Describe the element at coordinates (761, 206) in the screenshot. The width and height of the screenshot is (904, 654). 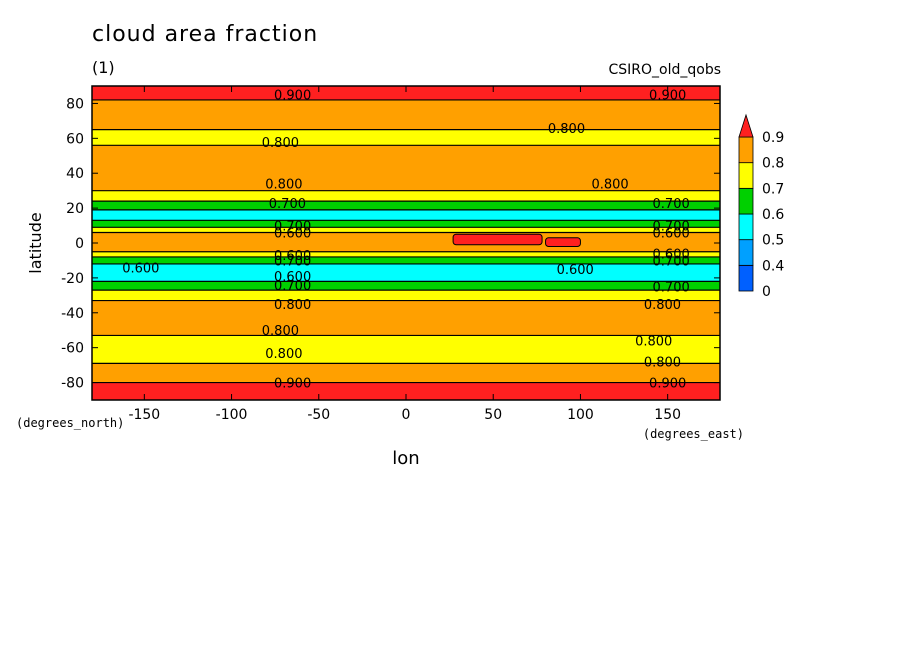
I see `colorbar: 0.9 0.8 0.7 0.6 0.5 0.4 0` at that location.